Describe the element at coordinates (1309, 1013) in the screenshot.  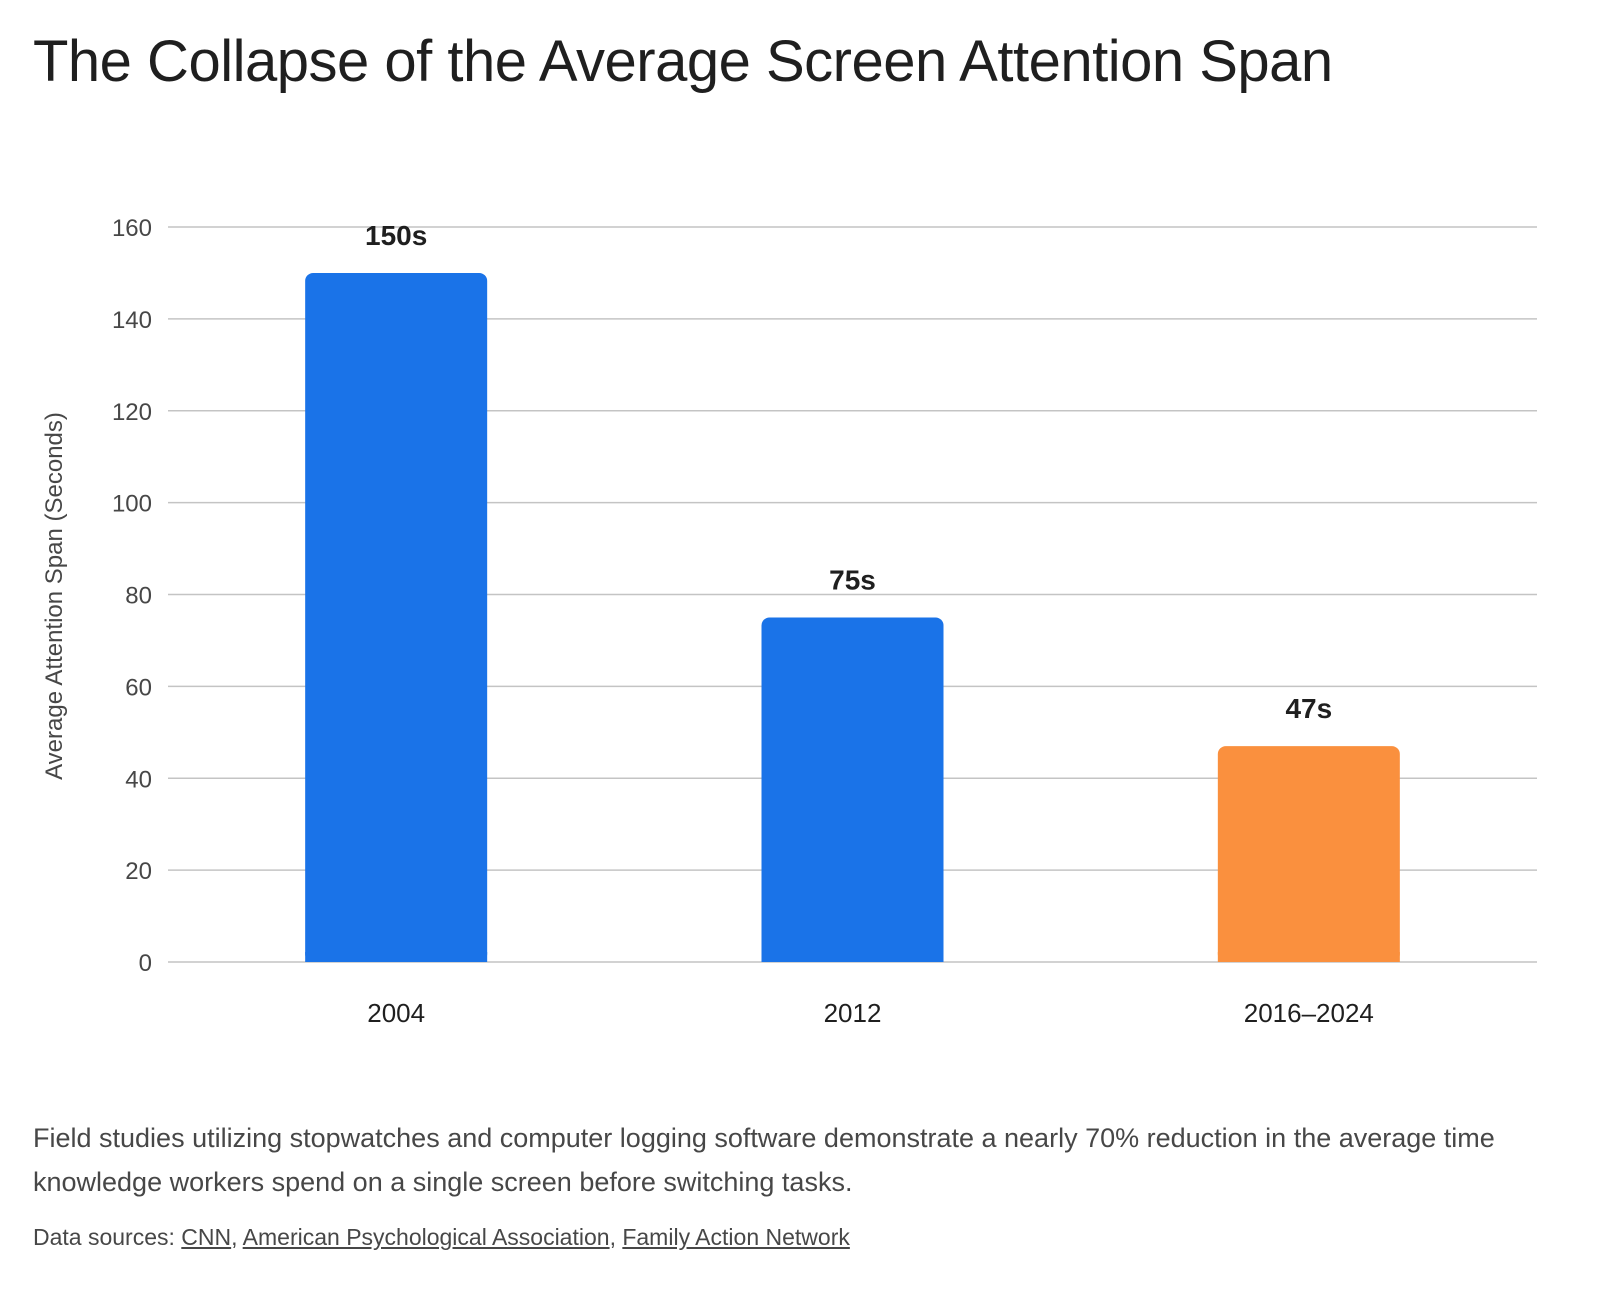
I see `x-tick-label: 2016–2024` at that location.